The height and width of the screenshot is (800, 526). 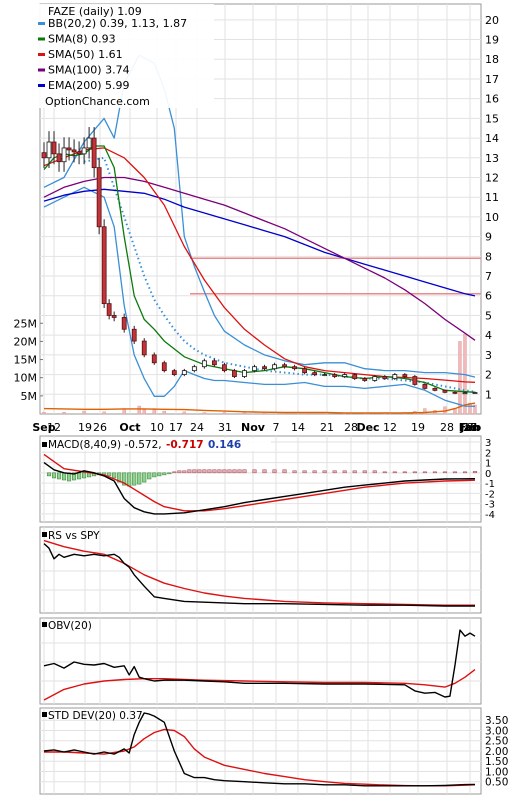 What do you see at coordinates (85, 427) in the screenshot?
I see `x-tick-label: 19` at bounding box center [85, 427].